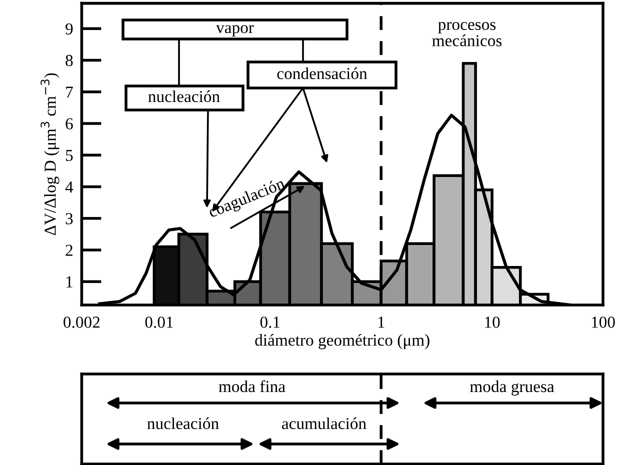  Describe the element at coordinates (492, 322) in the screenshot. I see `x-tick-label: 10` at that location.